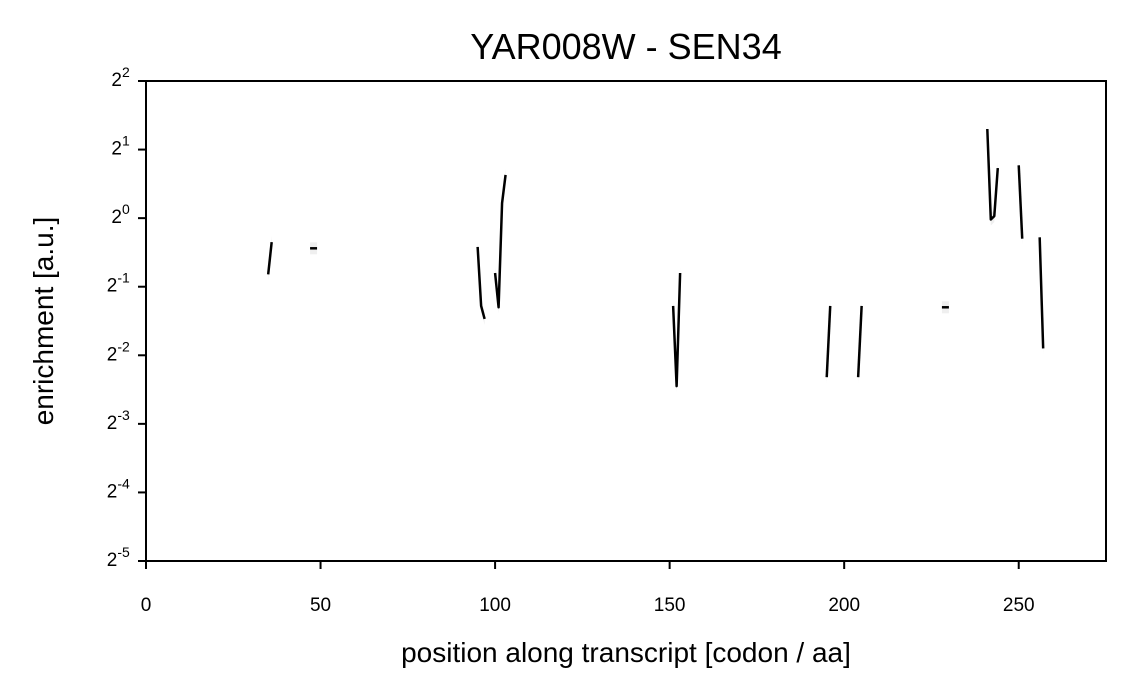 This screenshot has height=699, width=1136. Describe the element at coordinates (1019, 605) in the screenshot. I see `x-tick-label: 250` at that location.